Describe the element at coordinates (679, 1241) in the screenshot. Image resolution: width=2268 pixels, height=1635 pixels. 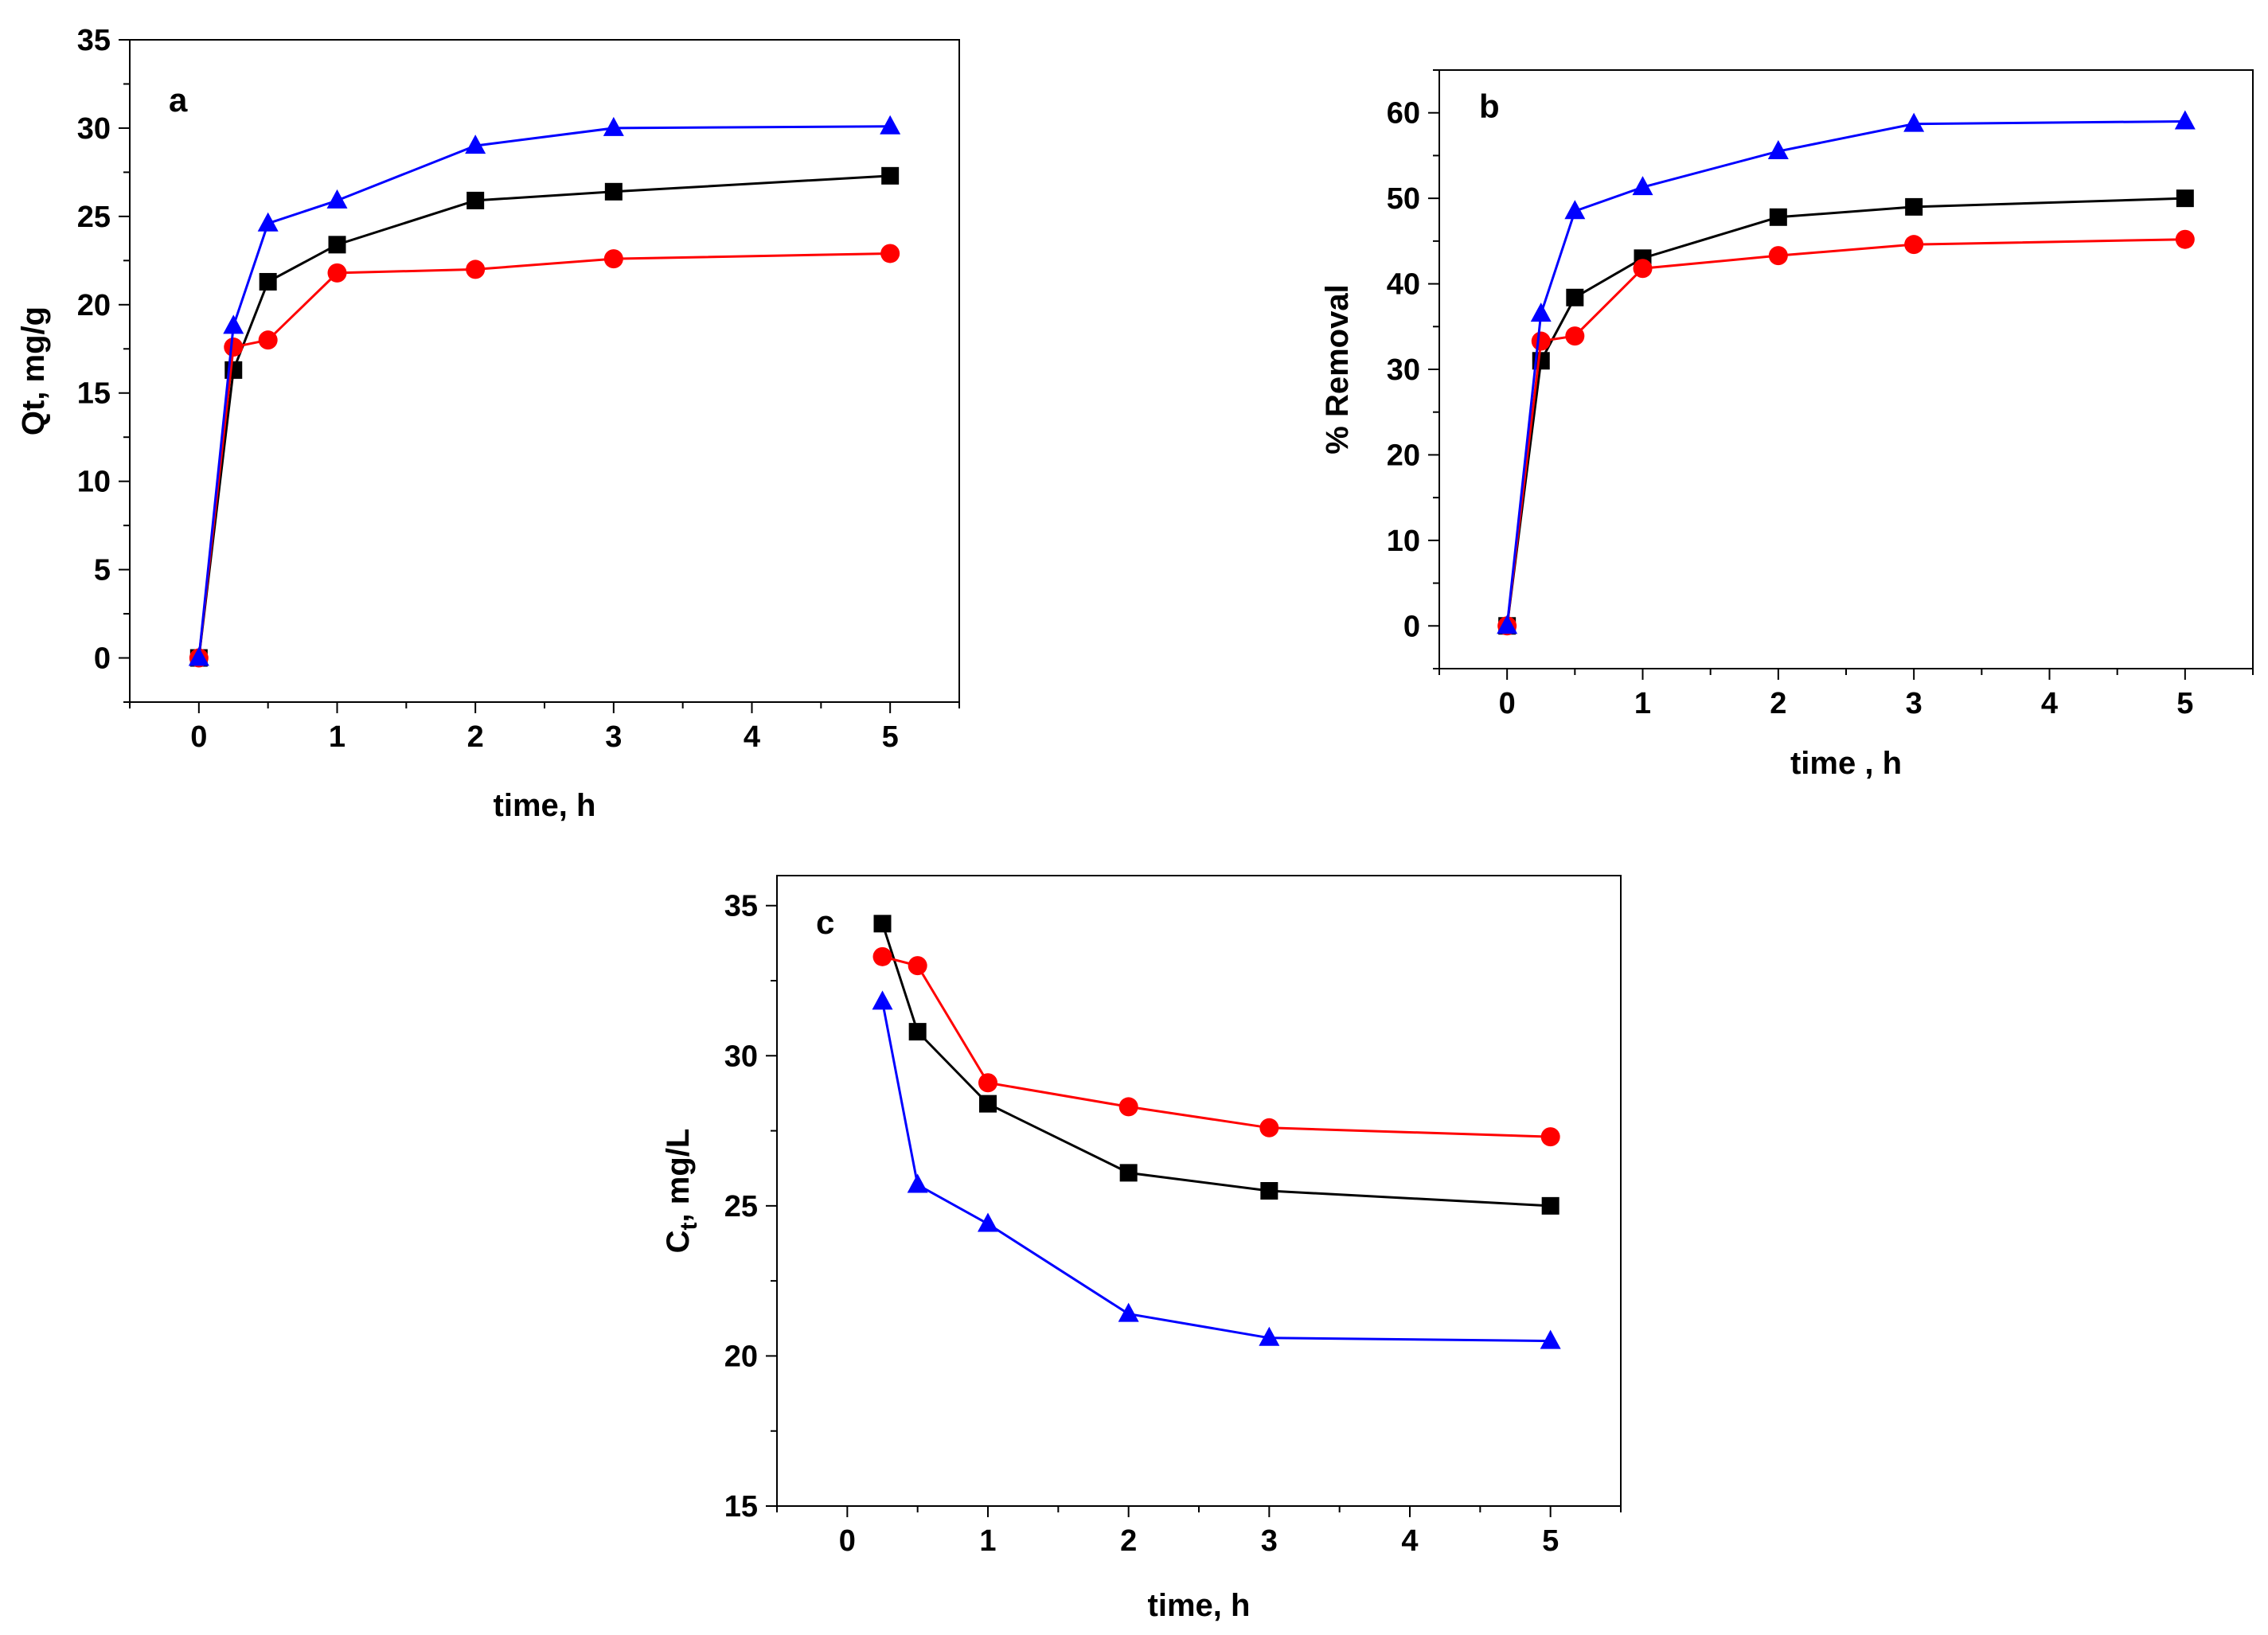
I see `y-axis-title-main: C` at that location.